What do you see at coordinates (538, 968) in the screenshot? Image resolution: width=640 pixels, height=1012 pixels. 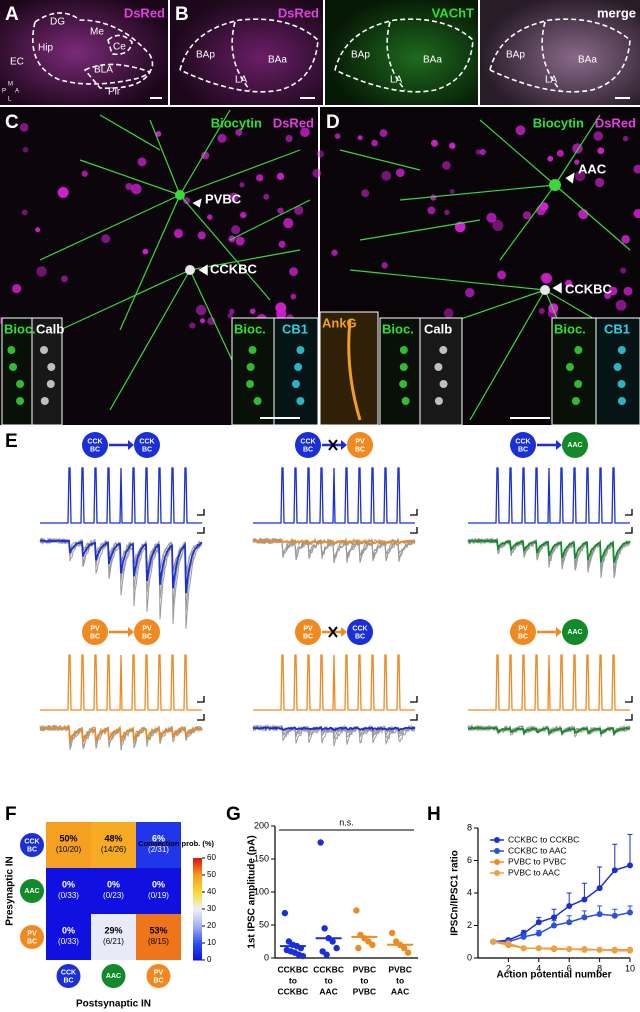 I see `x-tick-label: 4` at bounding box center [538, 968].